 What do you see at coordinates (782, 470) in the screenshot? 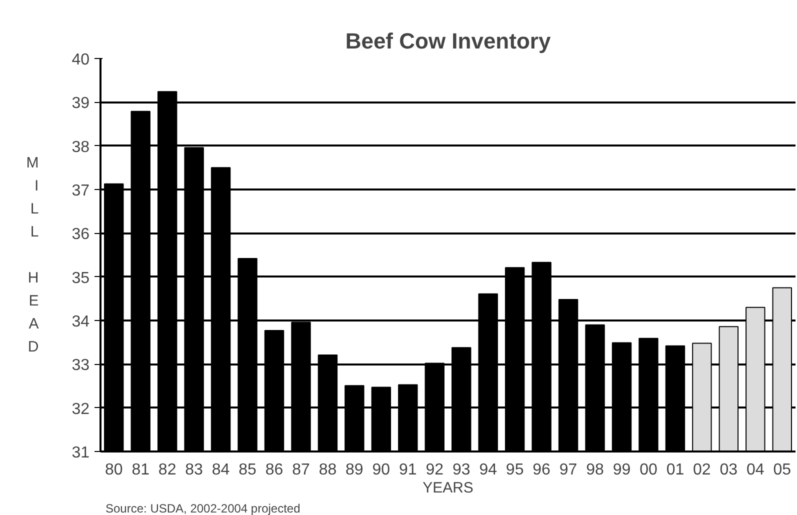
I see `x-tick-label: 05` at bounding box center [782, 470].